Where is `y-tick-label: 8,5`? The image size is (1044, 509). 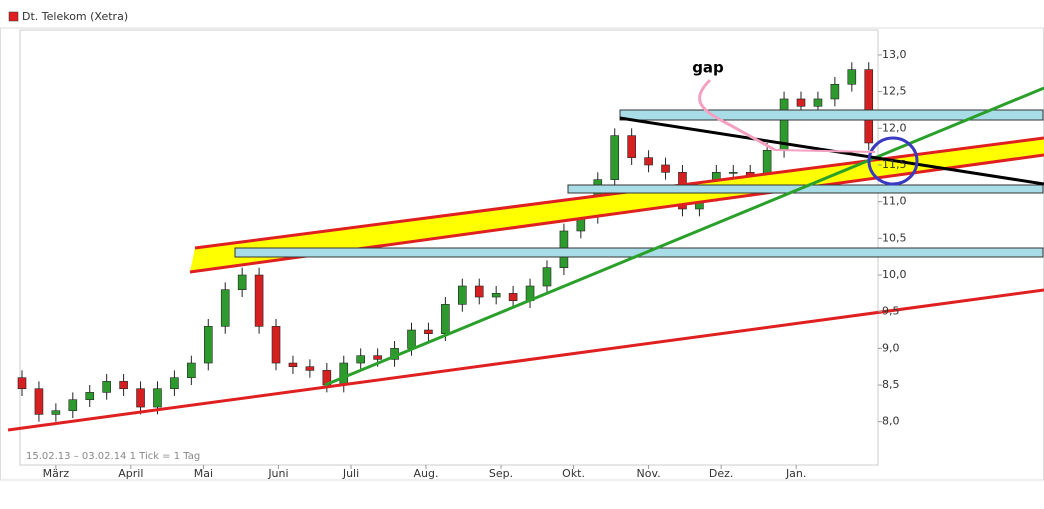 y-tick-label: 8,5 is located at coordinates (891, 384).